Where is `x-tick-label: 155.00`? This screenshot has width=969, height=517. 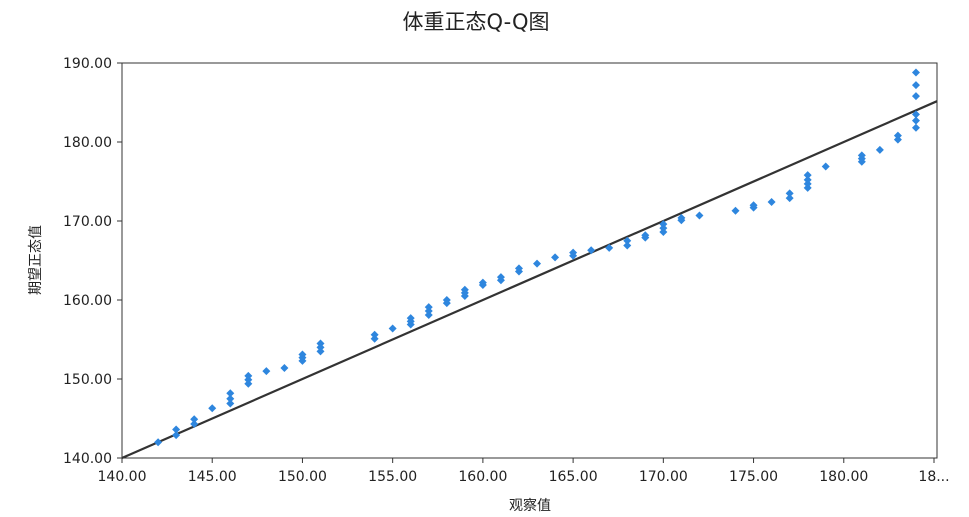 x-tick-label: 155.00 is located at coordinates (392, 477).